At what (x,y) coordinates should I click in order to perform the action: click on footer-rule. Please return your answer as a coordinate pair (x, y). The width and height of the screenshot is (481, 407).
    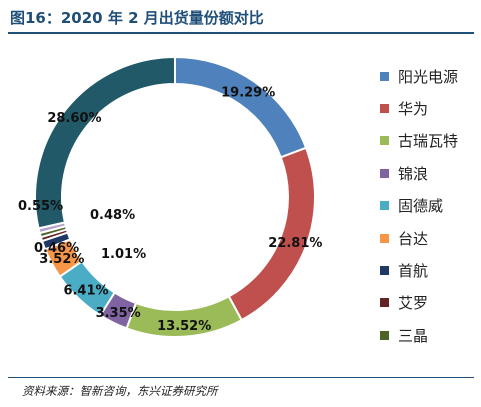
    Looking at the image, I should click on (241, 377).